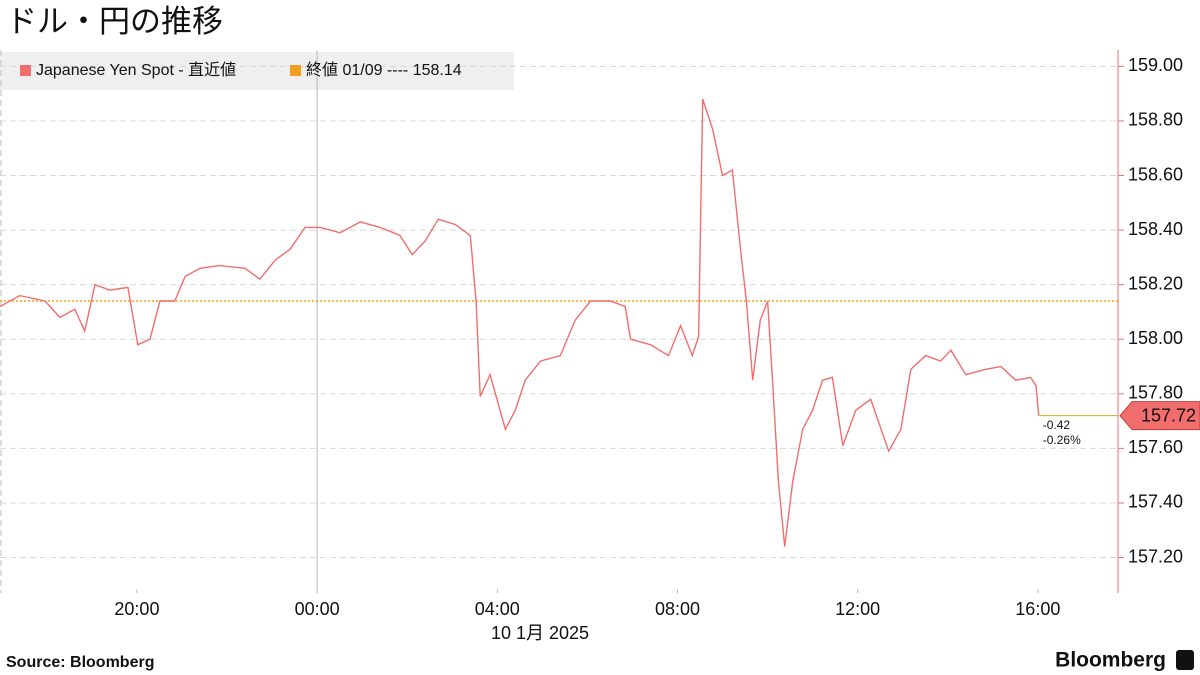  I want to click on x-tick-label: 20:00, so click(136, 609).